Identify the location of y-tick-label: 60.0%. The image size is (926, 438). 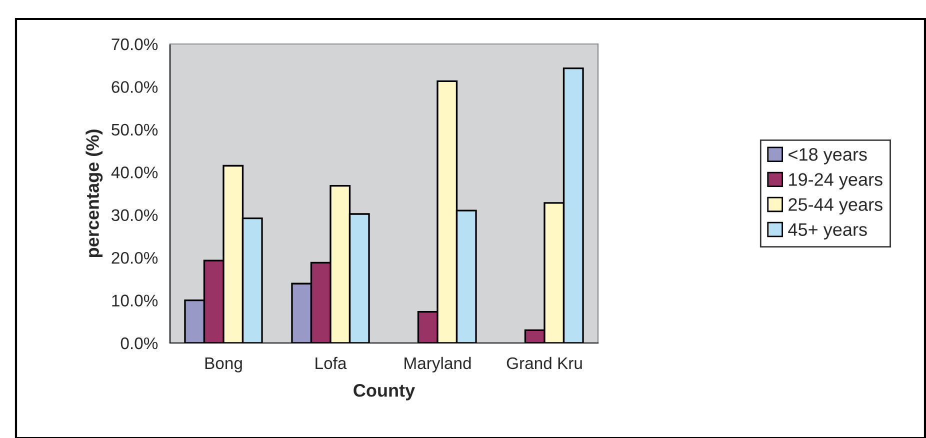
(135, 87).